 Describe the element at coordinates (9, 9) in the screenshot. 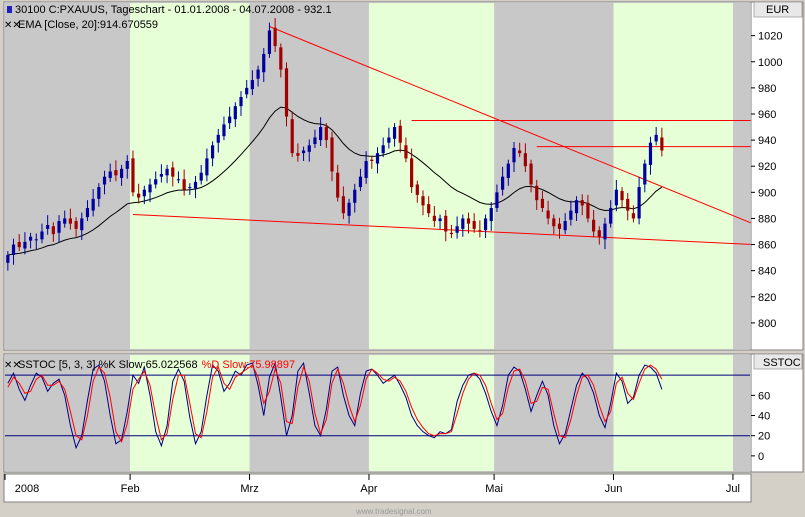

I see `symbol-icon` at that location.